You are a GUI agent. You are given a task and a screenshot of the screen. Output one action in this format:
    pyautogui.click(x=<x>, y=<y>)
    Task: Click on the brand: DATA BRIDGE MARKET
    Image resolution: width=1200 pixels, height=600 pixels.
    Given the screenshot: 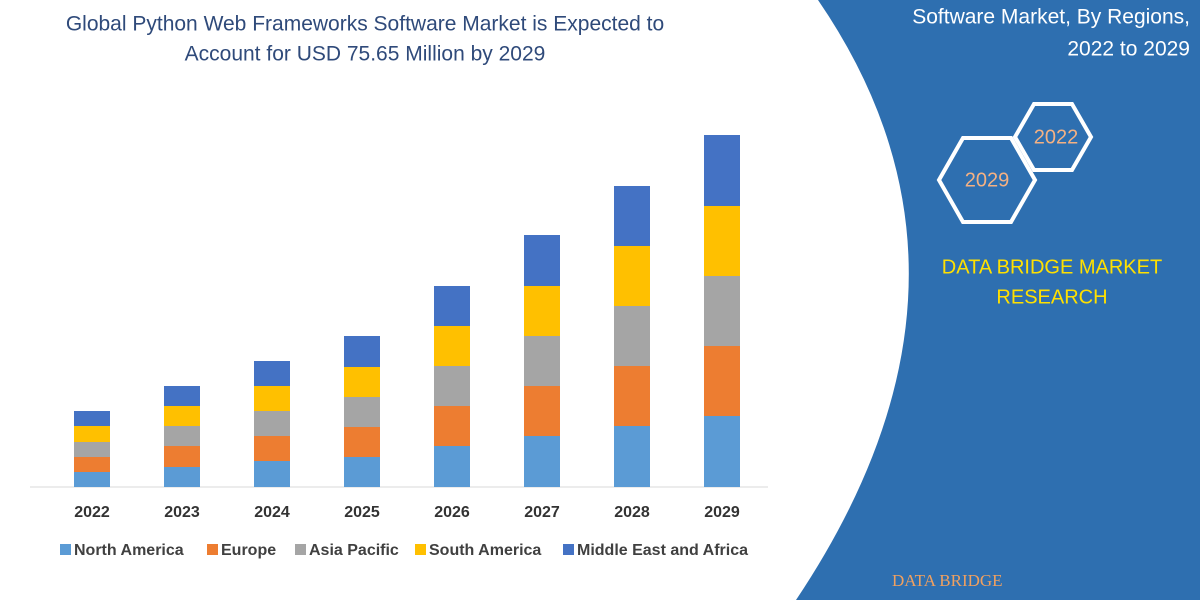 What is the action you would take?
    pyautogui.click(x=1052, y=267)
    